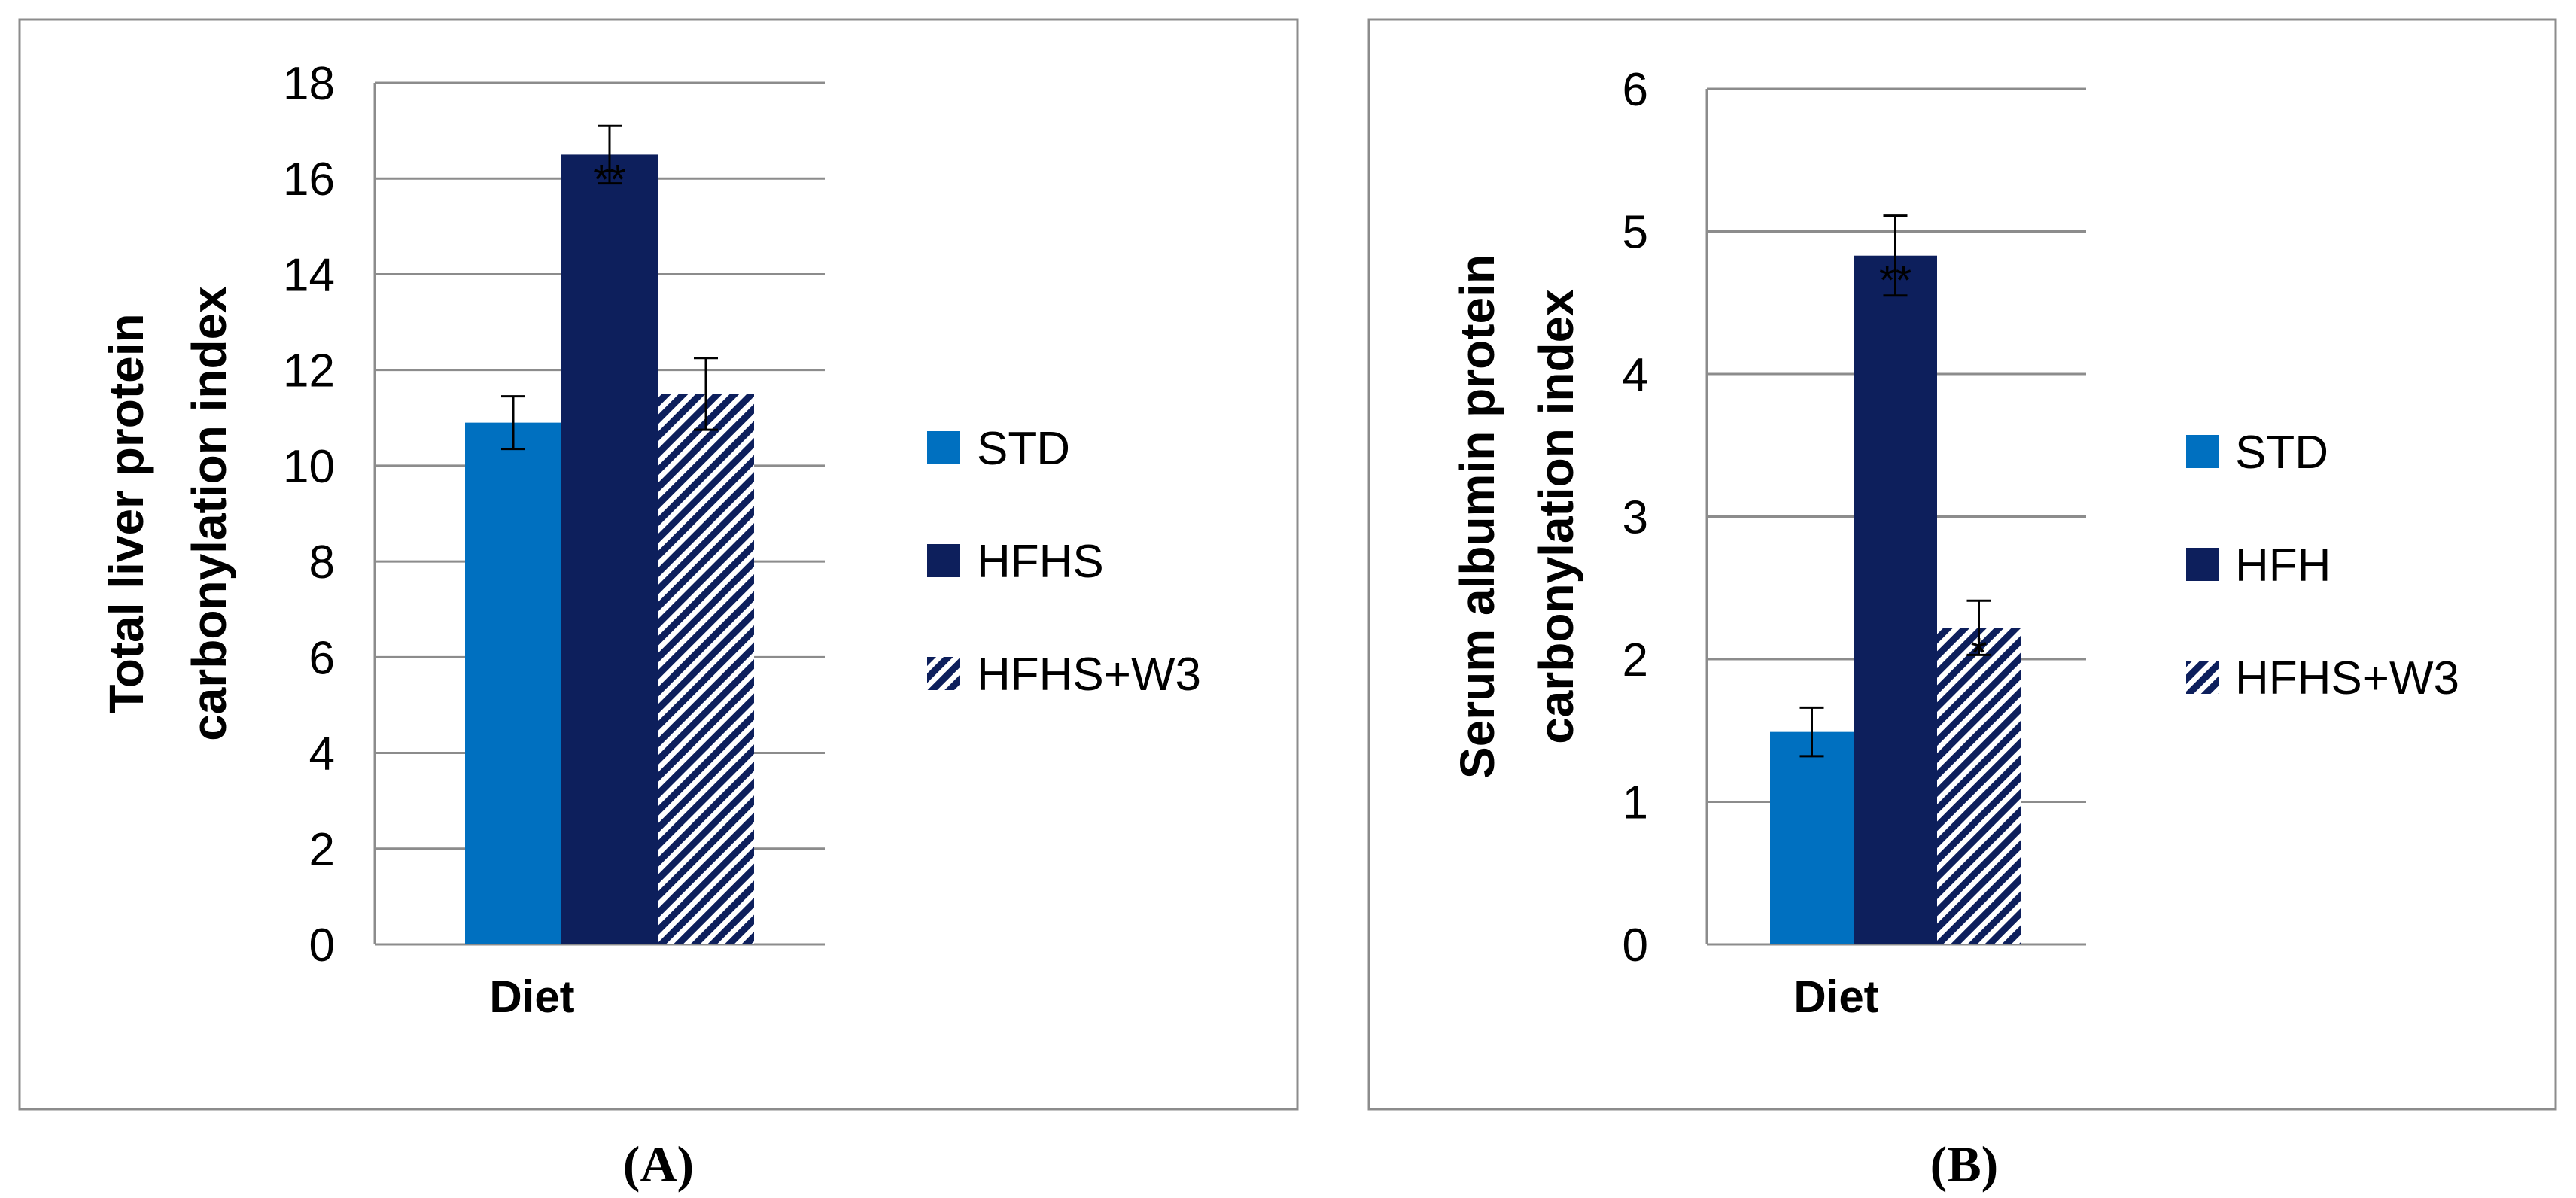  What do you see at coordinates (309, 514) in the screenshot?
I see `y-tick-labels: 0 2 4 6 8 10 12 14 16 18` at bounding box center [309, 514].